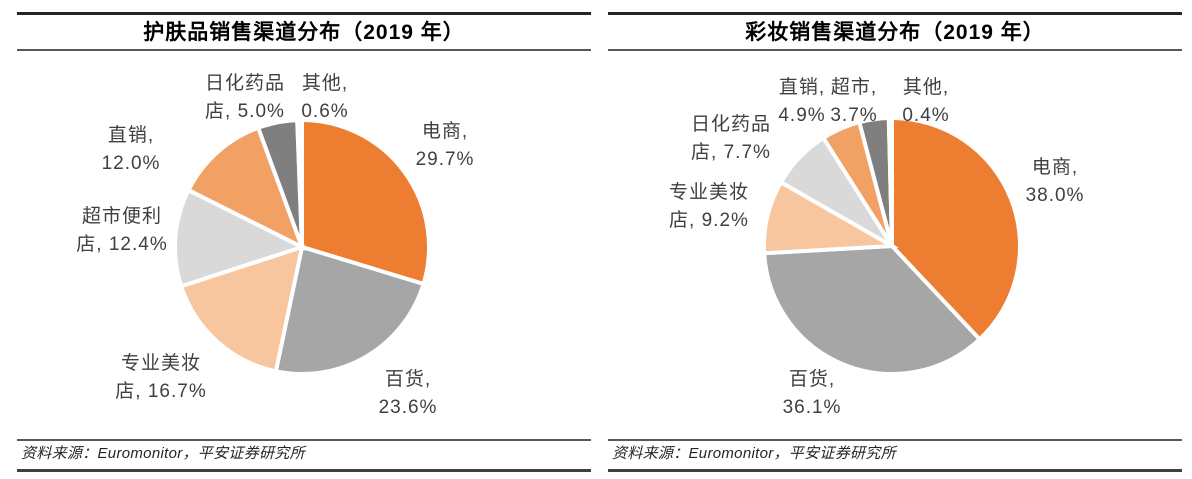  I want to click on skincare-slice-other, so click(299, 182).